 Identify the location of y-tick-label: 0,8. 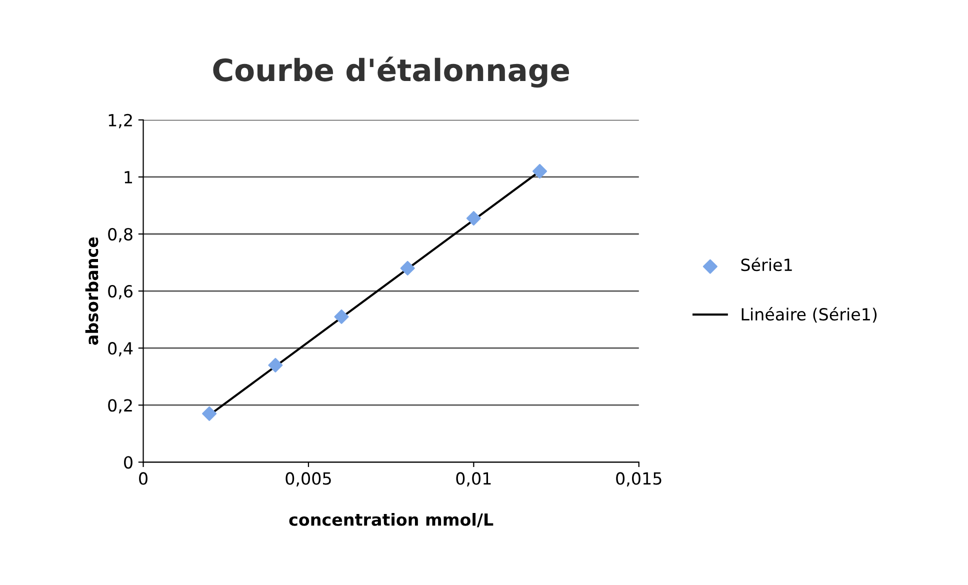
(120, 235).